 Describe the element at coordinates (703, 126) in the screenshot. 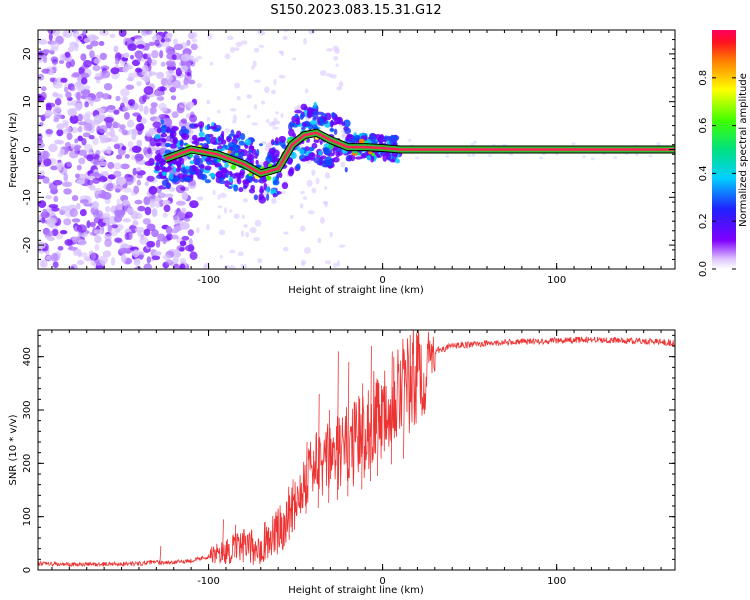

I see `colorbar-tick-label: 0.6` at that location.